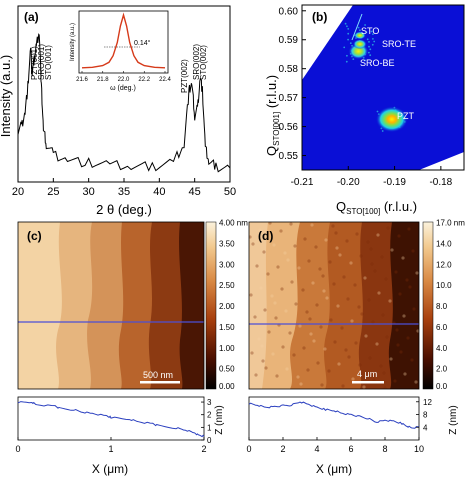 This screenshot has width=474, height=477. I want to click on colorbar-tick-label: 2.0, so click(442, 369).